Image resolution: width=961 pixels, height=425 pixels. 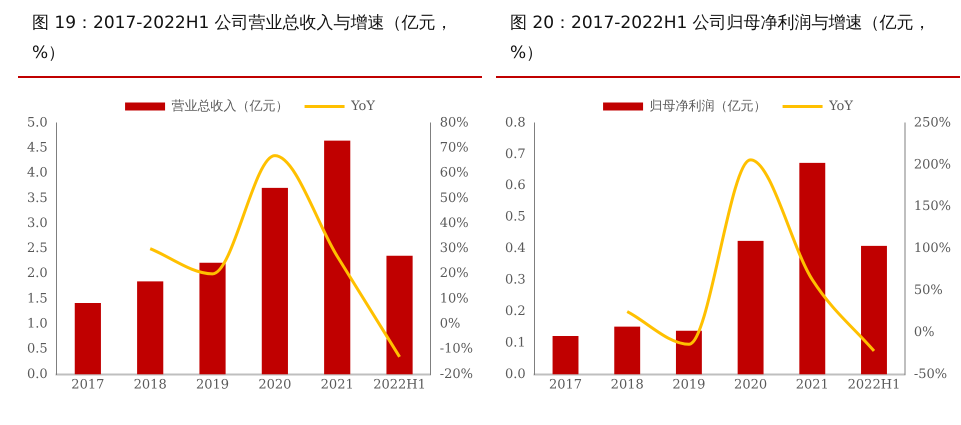 I want to click on y-tick-label: 0.6, so click(x=515, y=186).